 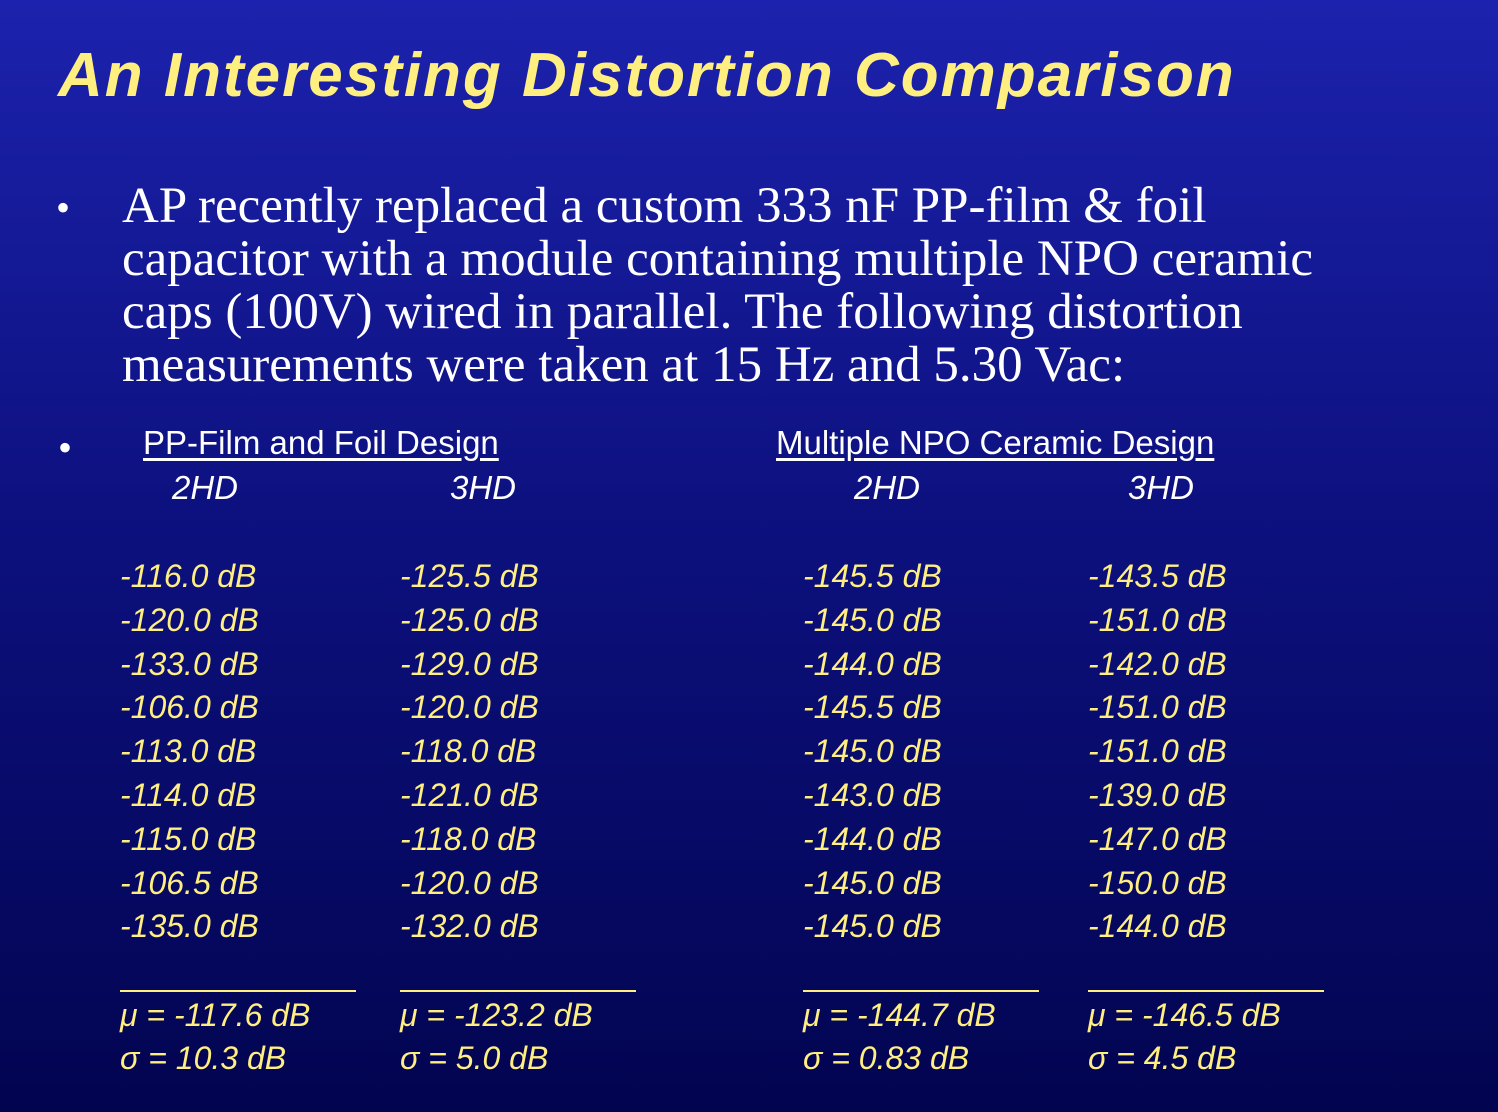 I want to click on measurement: -143.0 dB, so click(x=872, y=795).